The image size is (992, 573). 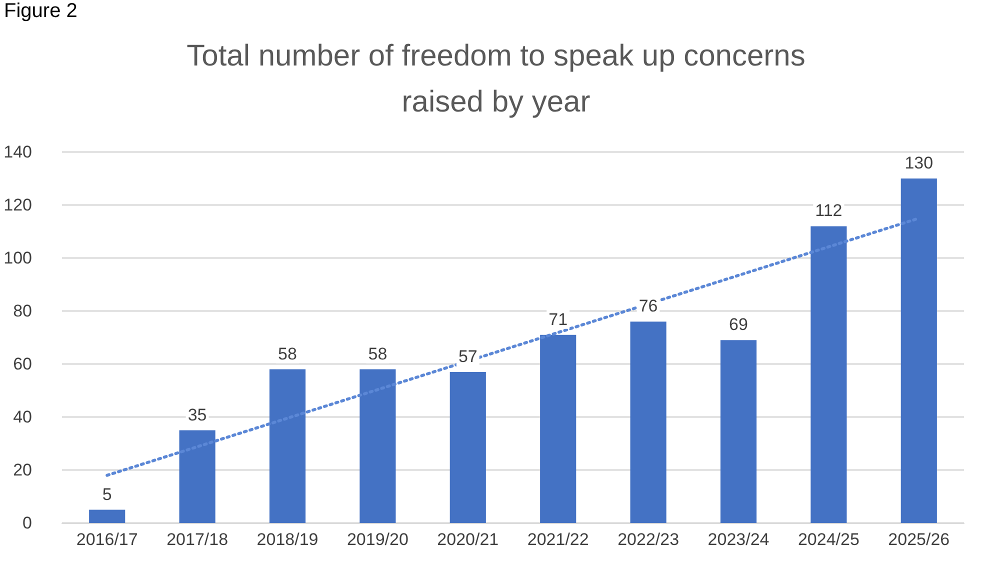 What do you see at coordinates (919, 539) in the screenshot?
I see `x-tick-label: 2025/26` at bounding box center [919, 539].